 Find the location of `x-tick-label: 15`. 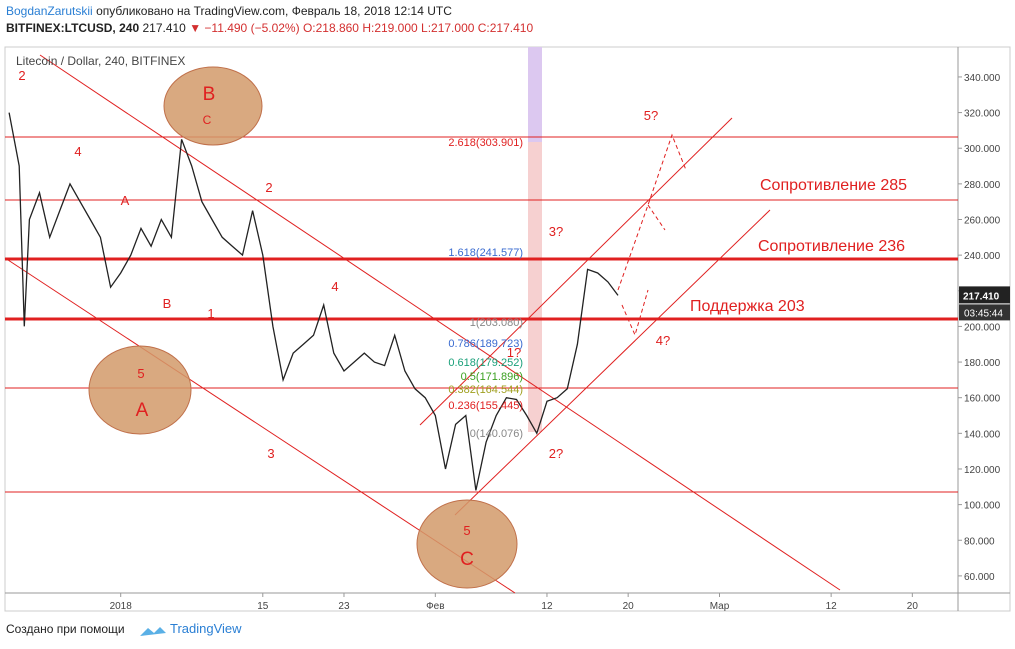

x-tick-label: 15 is located at coordinates (263, 606).